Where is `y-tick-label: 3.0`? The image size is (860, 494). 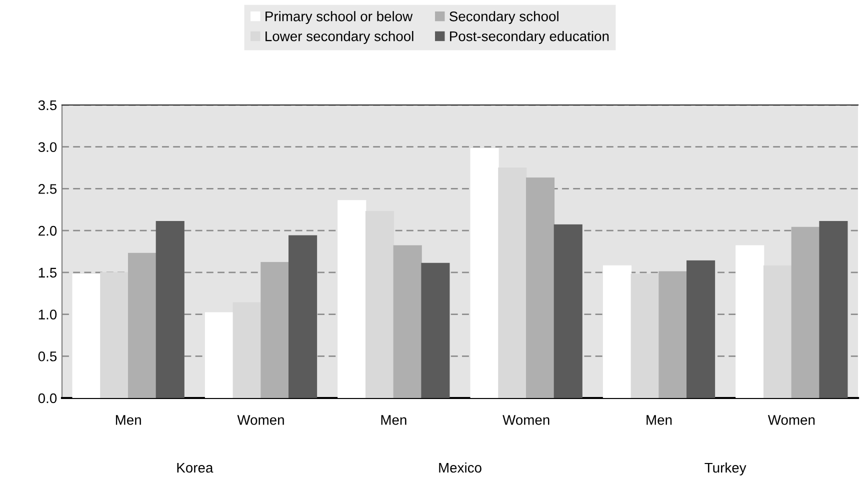
y-tick-label: 3.0 is located at coordinates (47, 147).